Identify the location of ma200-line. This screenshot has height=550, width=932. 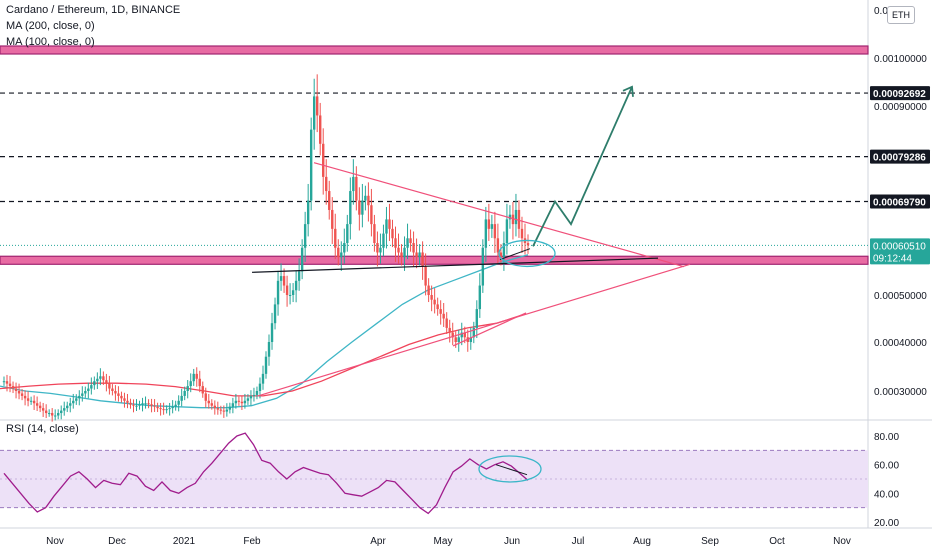
(263, 355).